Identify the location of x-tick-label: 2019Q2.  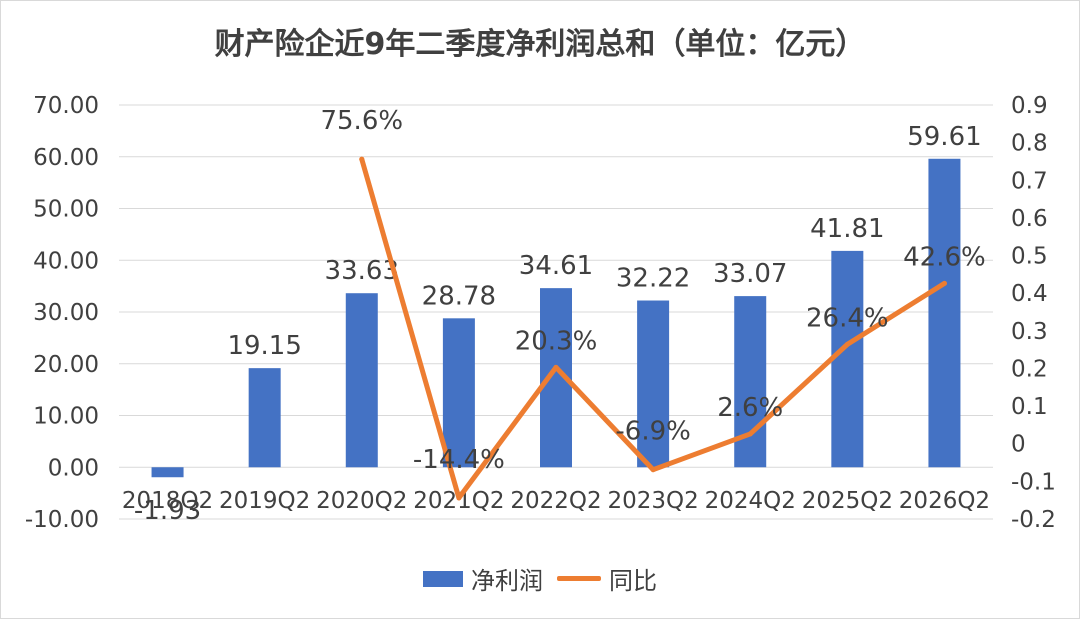
(264, 501).